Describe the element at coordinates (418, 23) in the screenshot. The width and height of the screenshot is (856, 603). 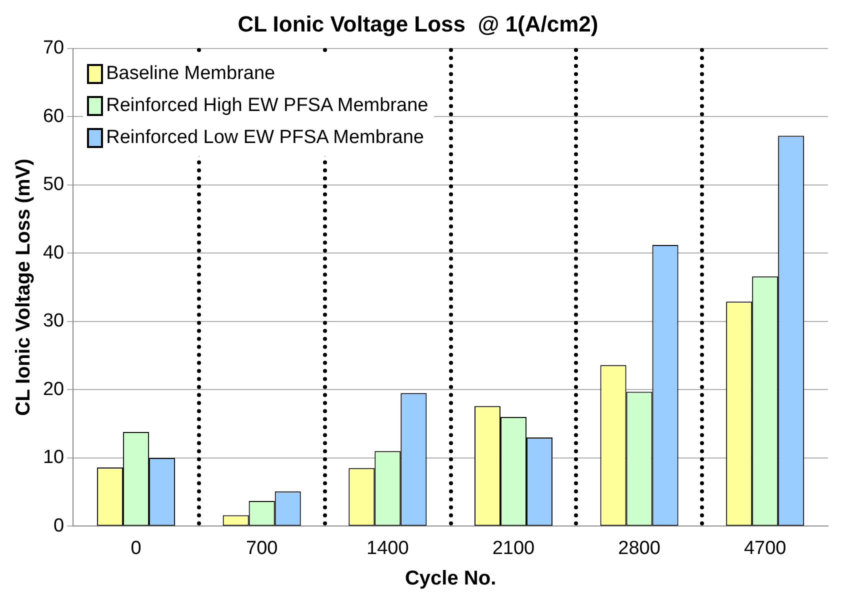
I see `chart-title: CL Ionic Voltage Loss @ 1(A/cm2)` at that location.